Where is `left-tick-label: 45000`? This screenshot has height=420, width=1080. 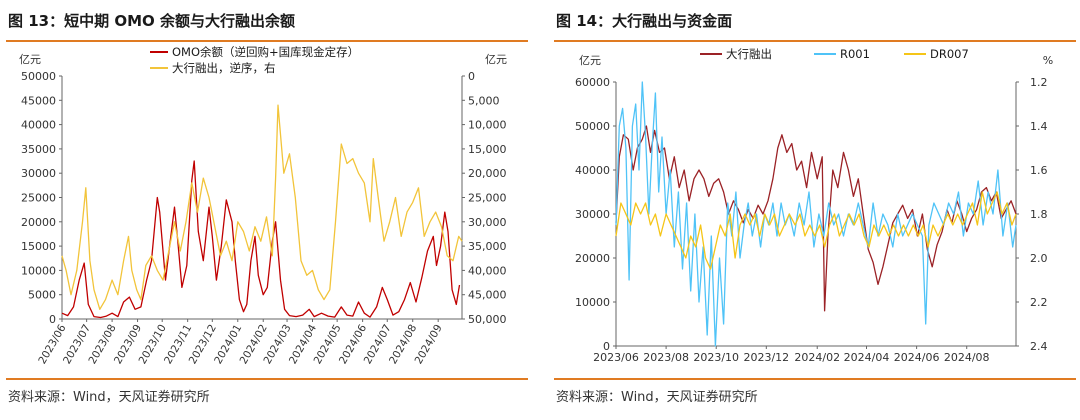
left-tick-label: 45000 is located at coordinates (38, 100).